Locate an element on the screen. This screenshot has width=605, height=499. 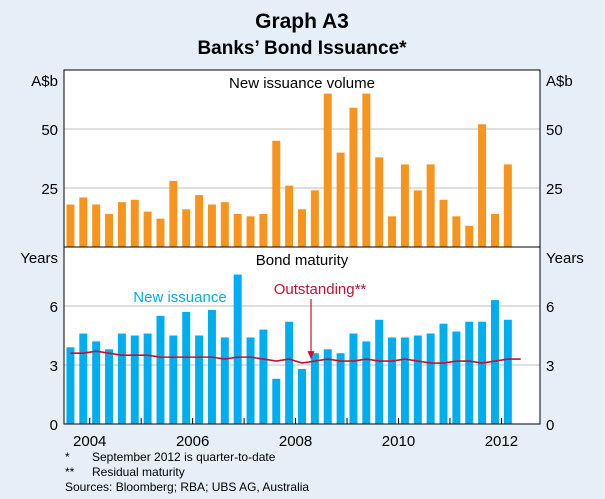
footnote-2-mark: ** is located at coordinates (70, 472).